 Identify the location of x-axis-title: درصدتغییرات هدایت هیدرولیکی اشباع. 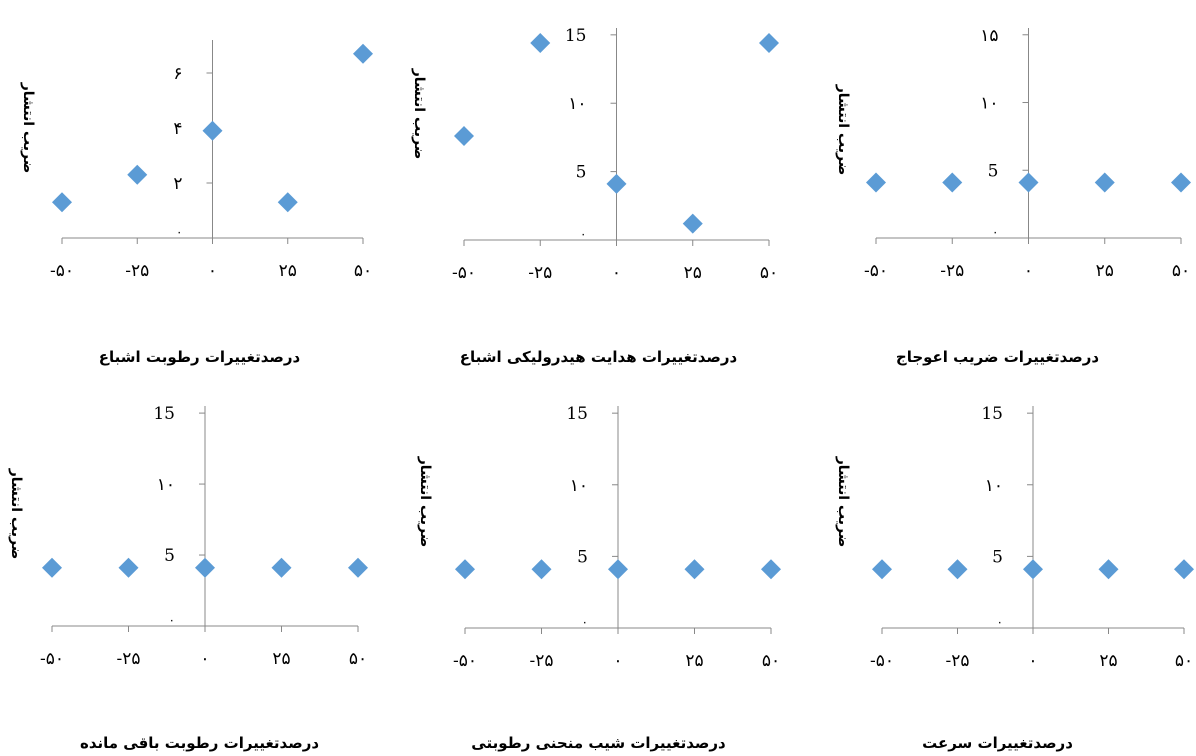
(598, 357).